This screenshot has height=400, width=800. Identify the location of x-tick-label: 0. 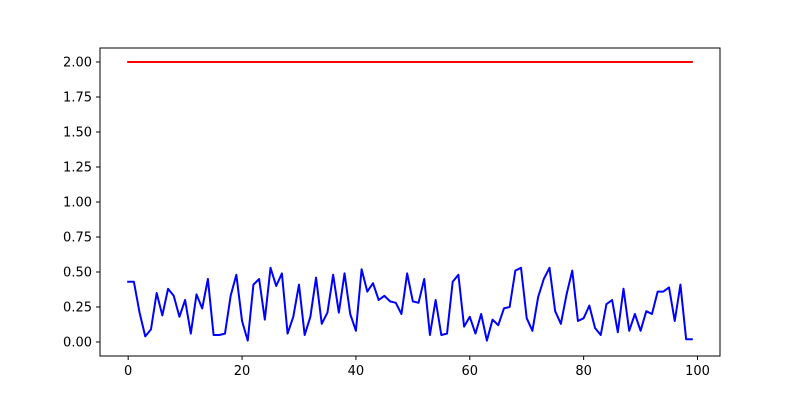
(128, 371).